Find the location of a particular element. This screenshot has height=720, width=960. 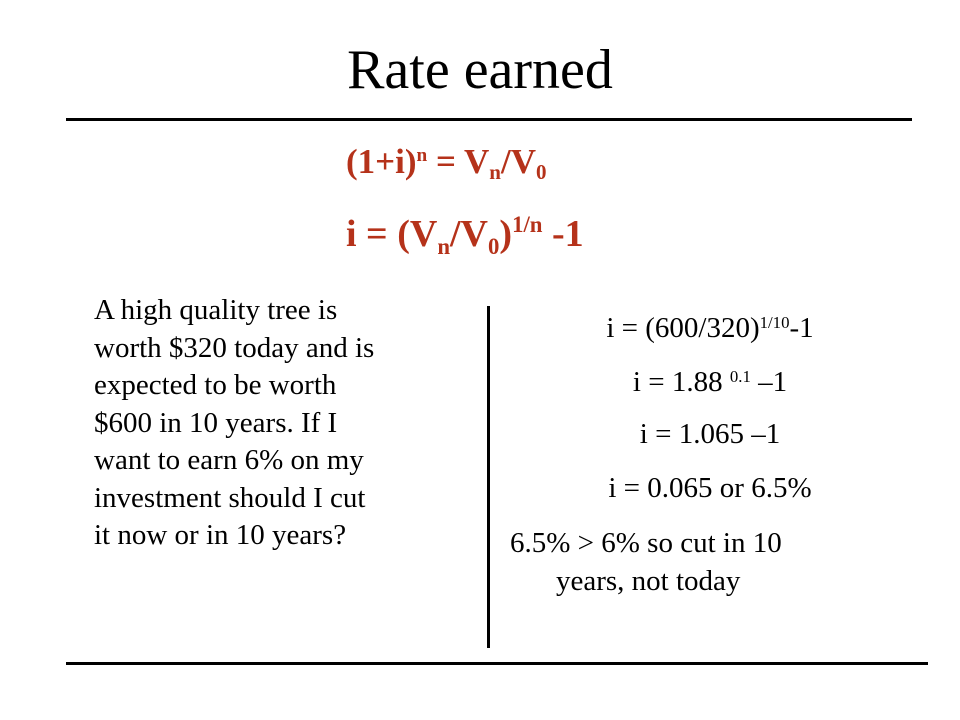

formula-rate-sub-0: 0 is located at coordinates (494, 246).